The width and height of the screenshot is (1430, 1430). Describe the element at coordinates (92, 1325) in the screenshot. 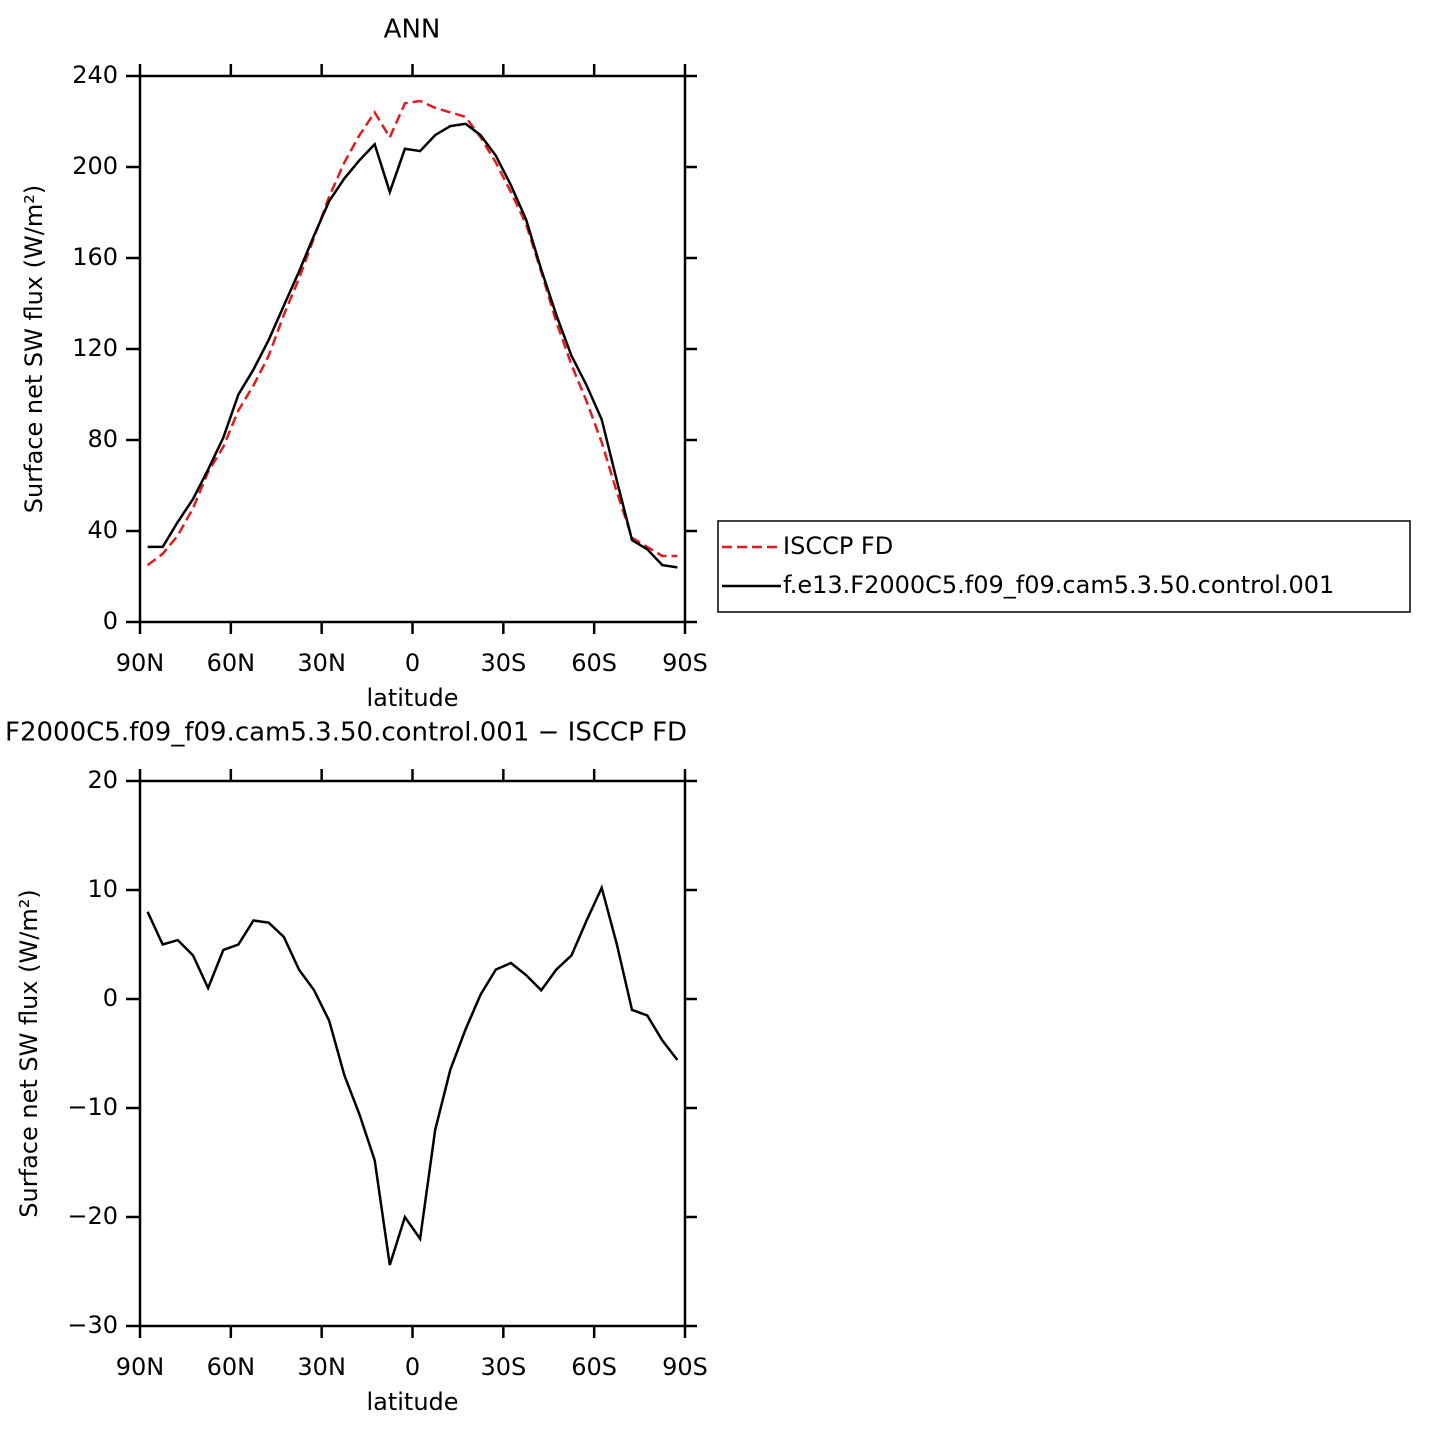

I see `y-tick-label: −30` at that location.